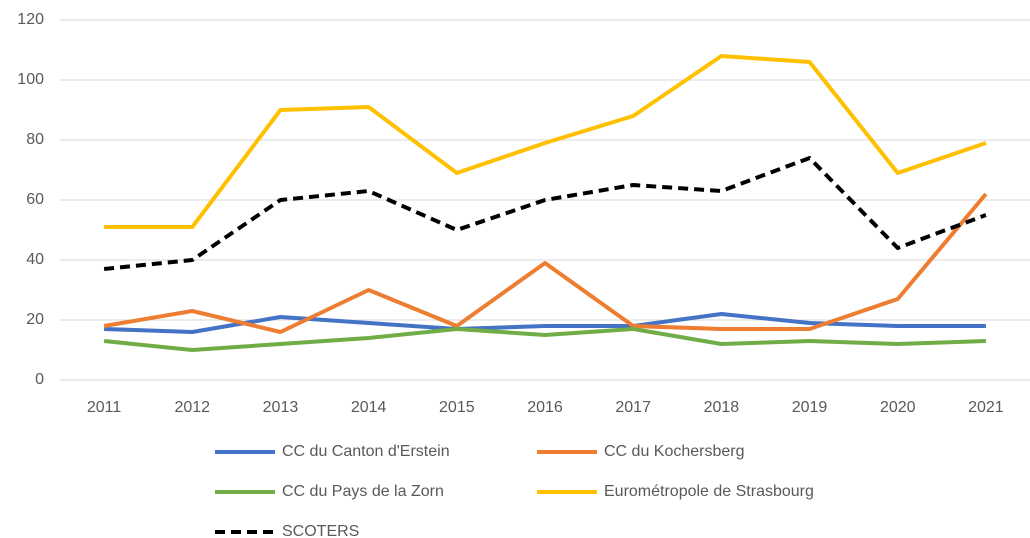 Image resolution: width=1030 pixels, height=538 pixels. I want to click on x-tick-label: 2018, so click(722, 407).